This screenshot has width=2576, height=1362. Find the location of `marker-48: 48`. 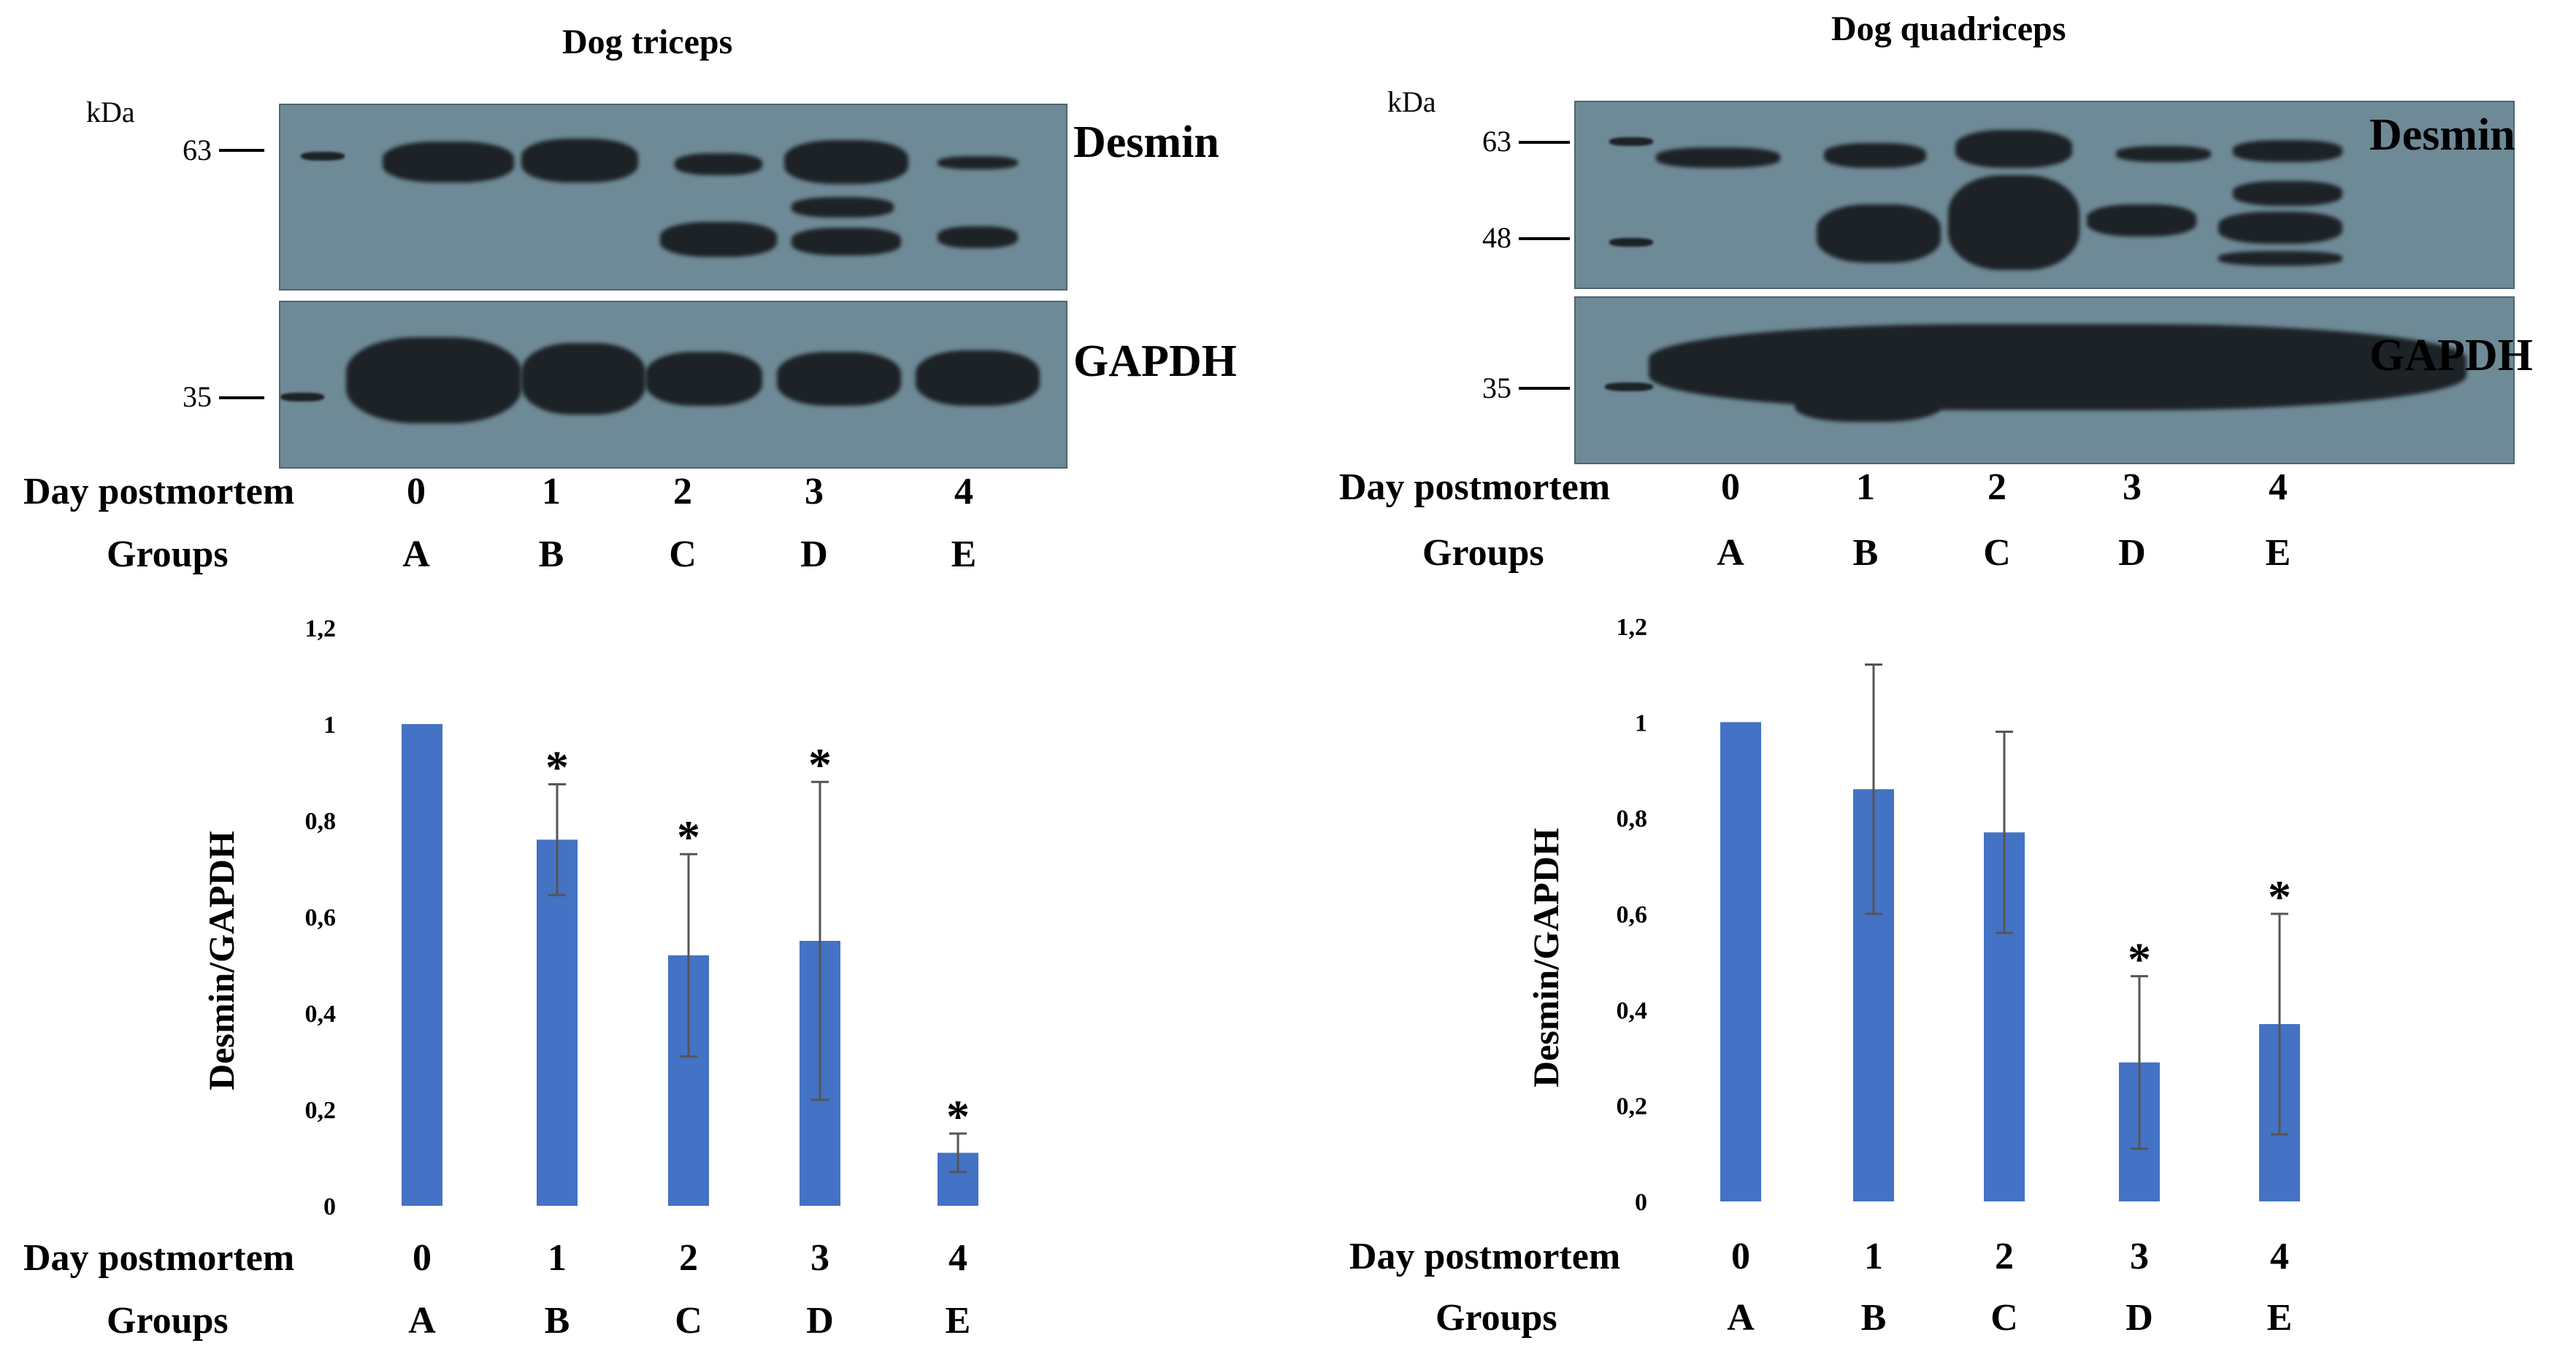

marker-48: 48 is located at coordinates (1496, 237).